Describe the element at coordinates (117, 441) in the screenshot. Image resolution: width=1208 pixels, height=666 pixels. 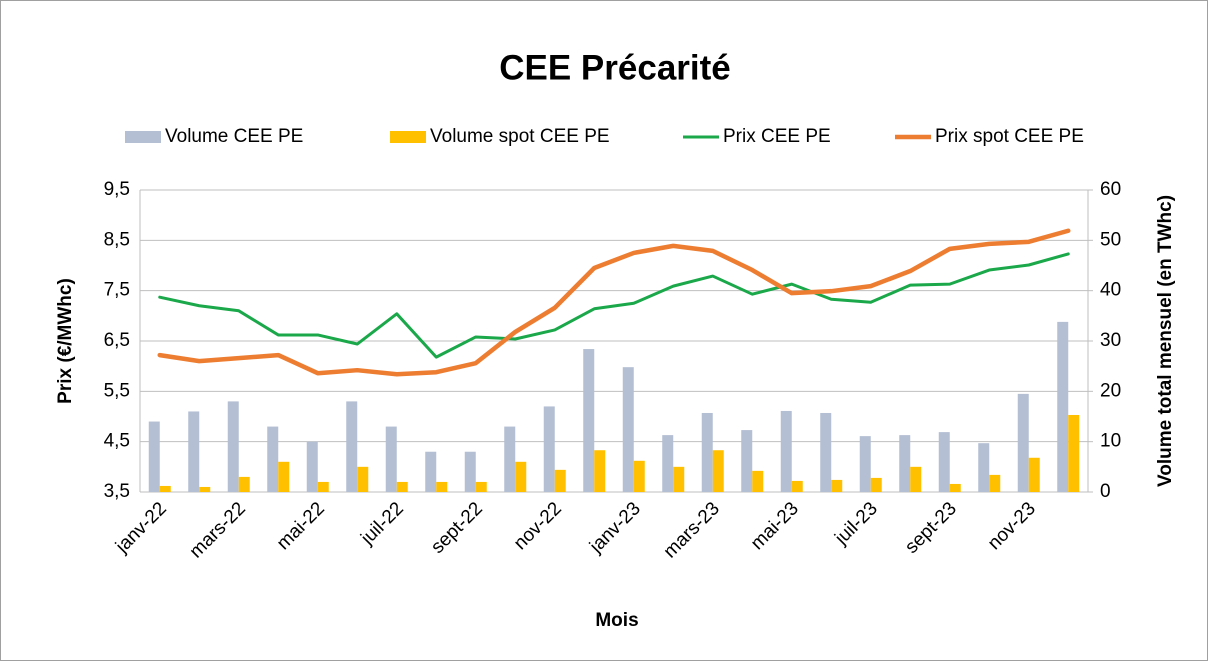
I see `y-tick-label: 4,5` at that location.